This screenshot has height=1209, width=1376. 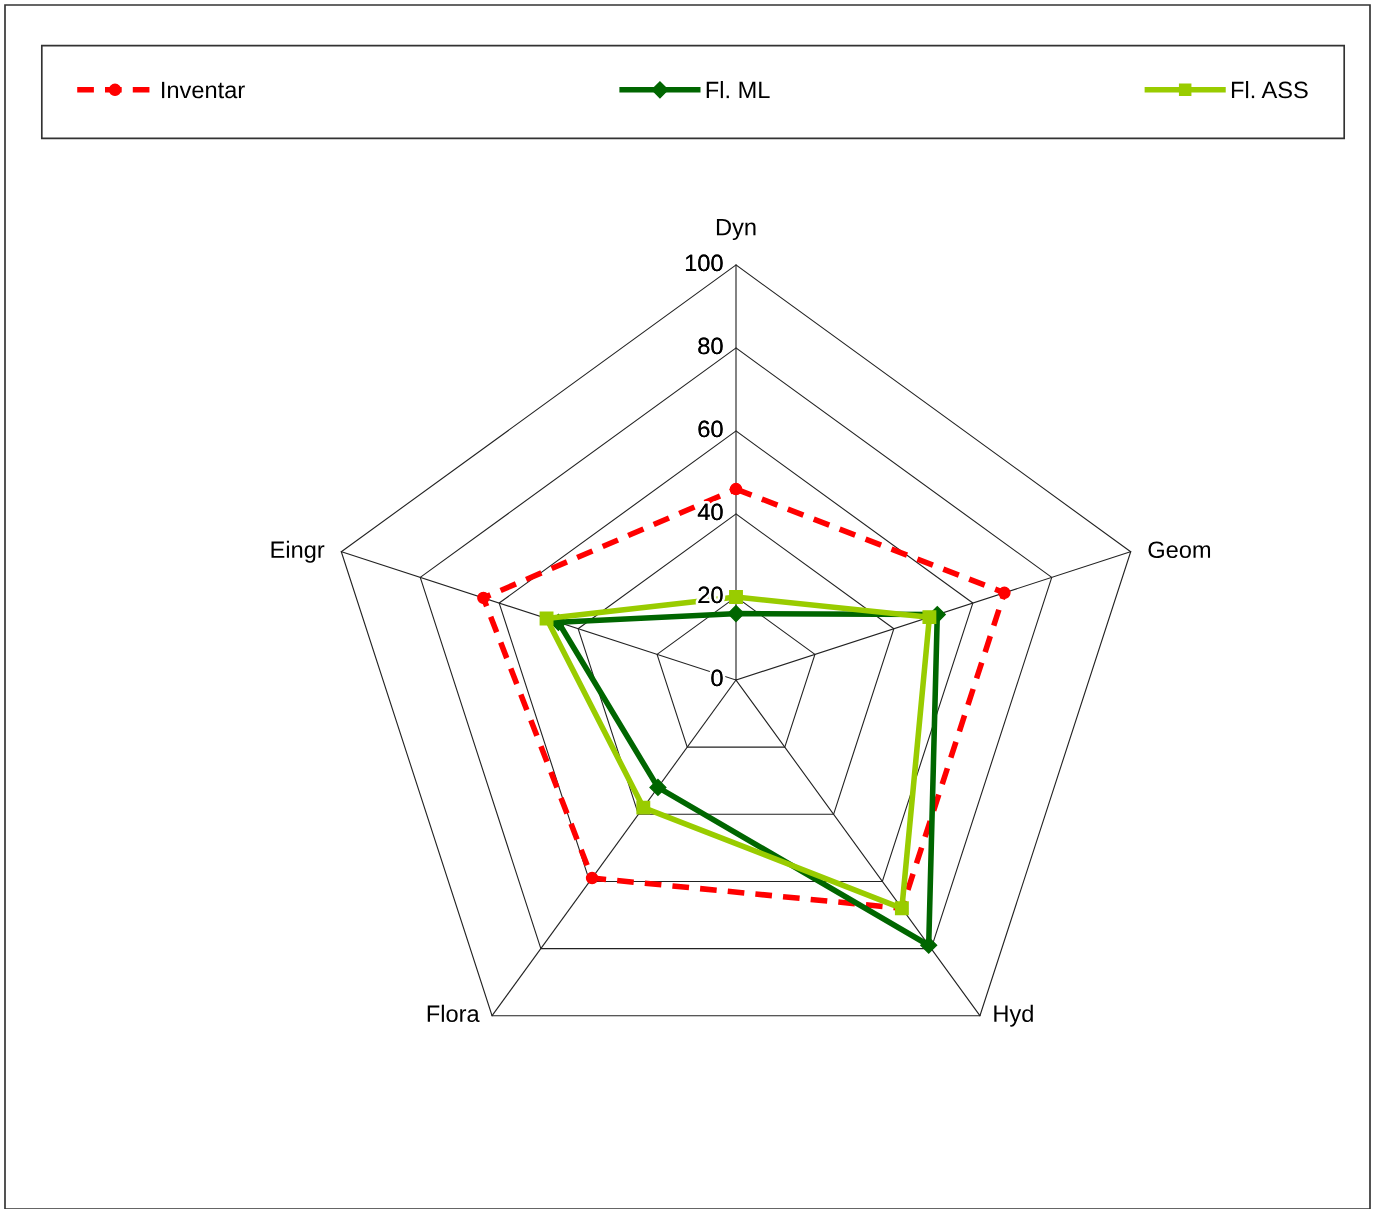 I want to click on spoke-label: Flora, so click(x=453, y=1013).